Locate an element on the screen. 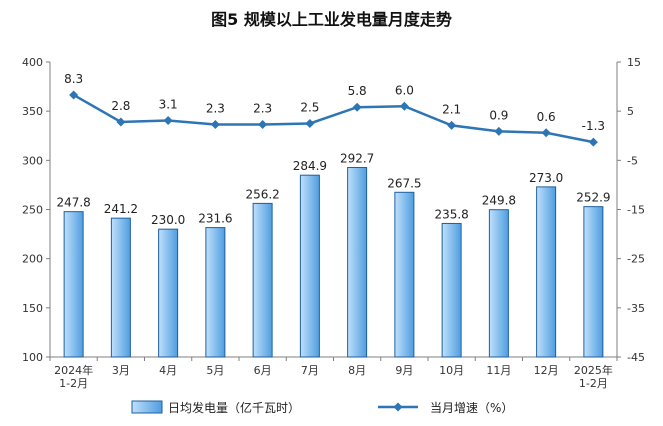 This screenshot has width=663, height=426. bar-value-label: 241.2 is located at coordinates (121, 209).